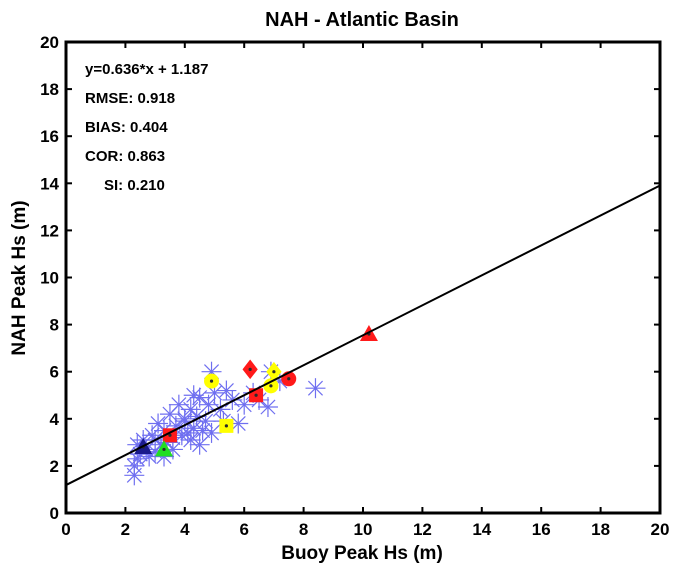 The height and width of the screenshot is (571, 674). Describe the element at coordinates (250, 369) in the screenshot. I see `diamond-point` at that location.